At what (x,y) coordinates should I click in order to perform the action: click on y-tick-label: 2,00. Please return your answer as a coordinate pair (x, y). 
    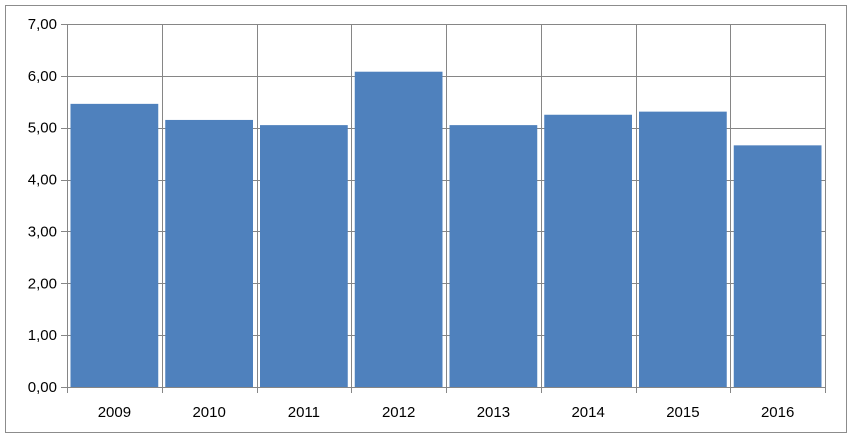
    Looking at the image, I should click on (42, 283).